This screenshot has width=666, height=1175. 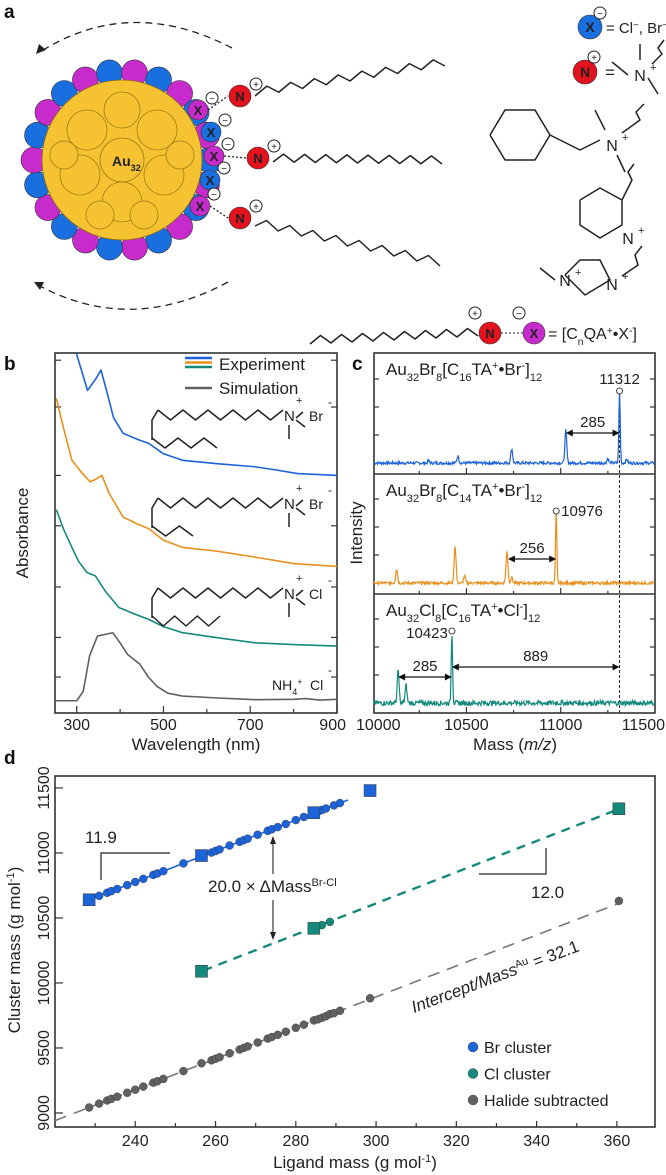 I want to click on halide-ion, so click(x=211, y=132).